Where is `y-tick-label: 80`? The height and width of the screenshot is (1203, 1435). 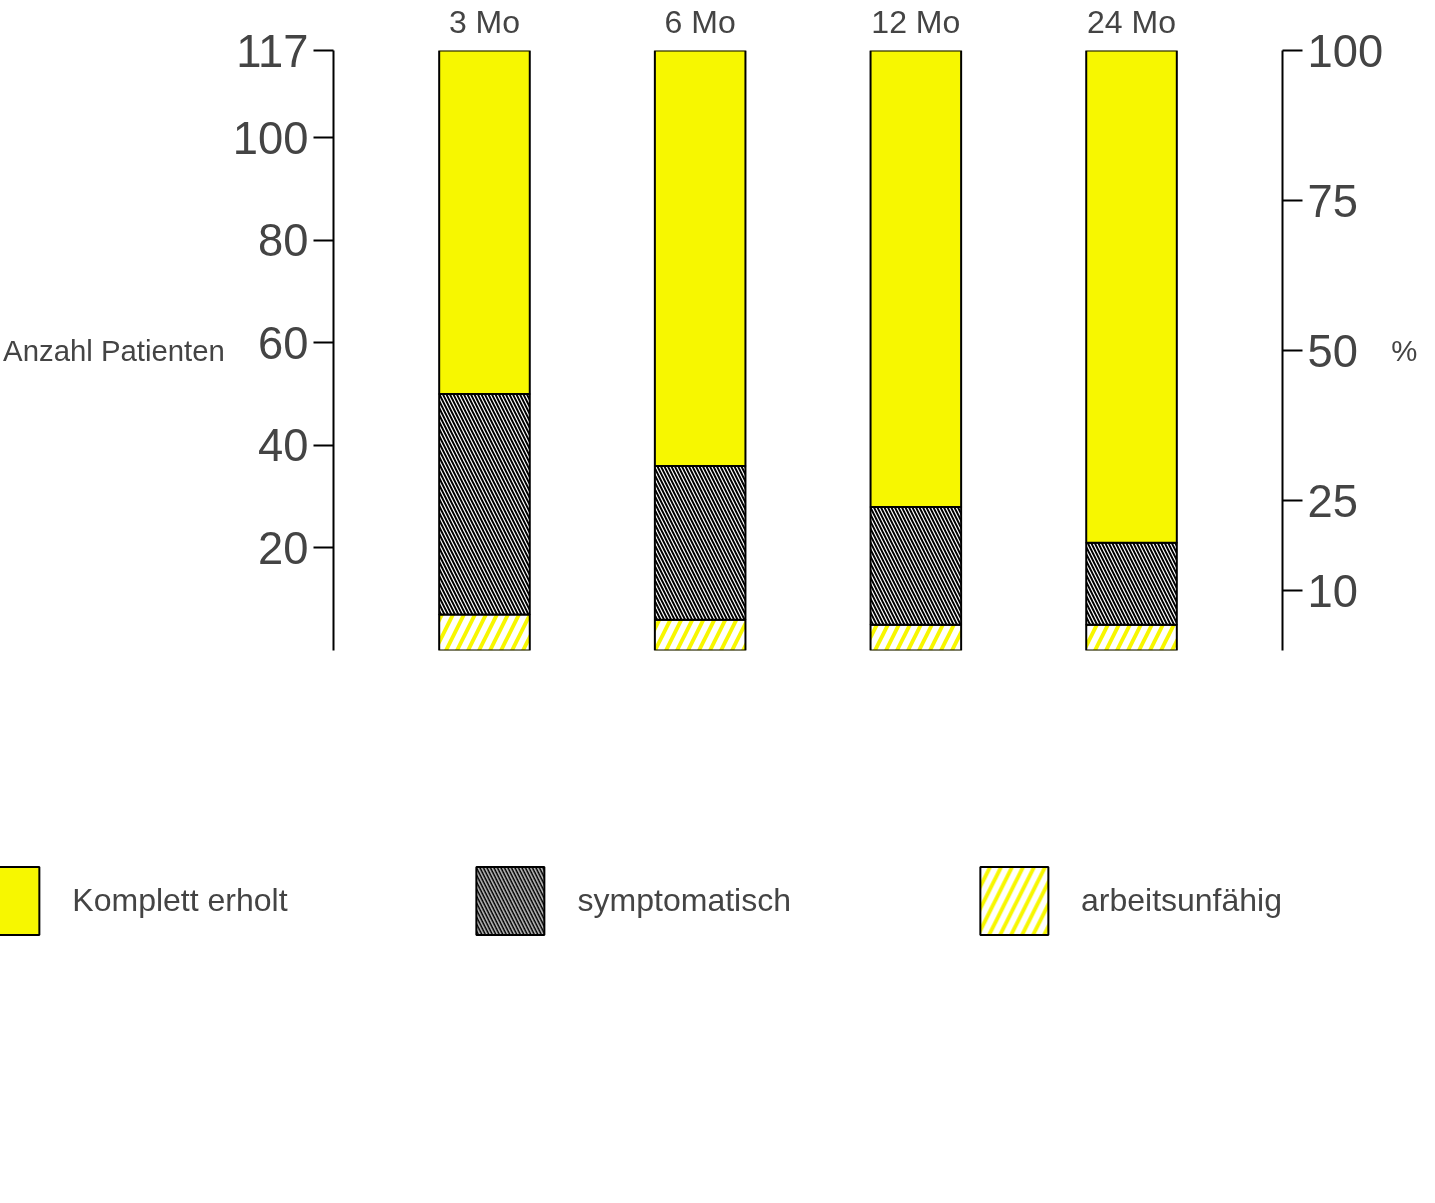
y-tick-label: 80 is located at coordinates (283, 241).